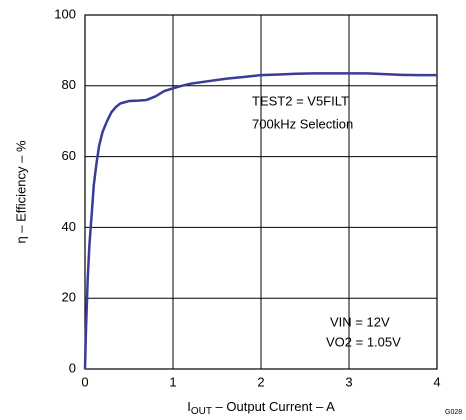  What do you see at coordinates (69, 297) in the screenshot?
I see `y-tick-label: 20` at bounding box center [69, 297].